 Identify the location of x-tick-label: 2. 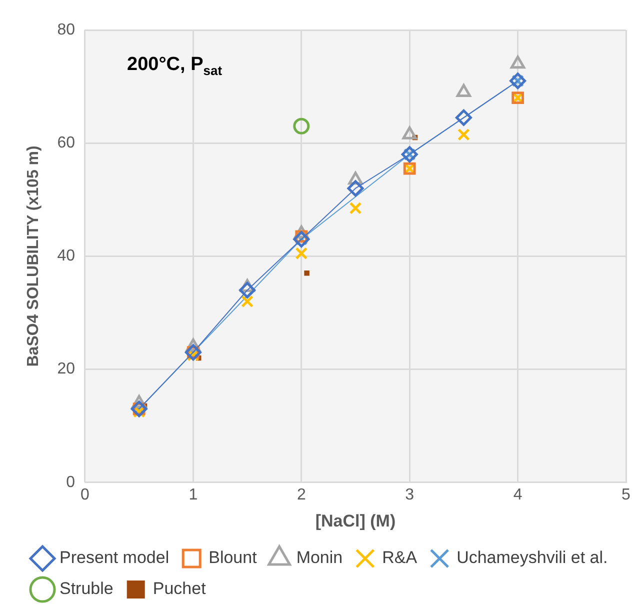
(301, 495).